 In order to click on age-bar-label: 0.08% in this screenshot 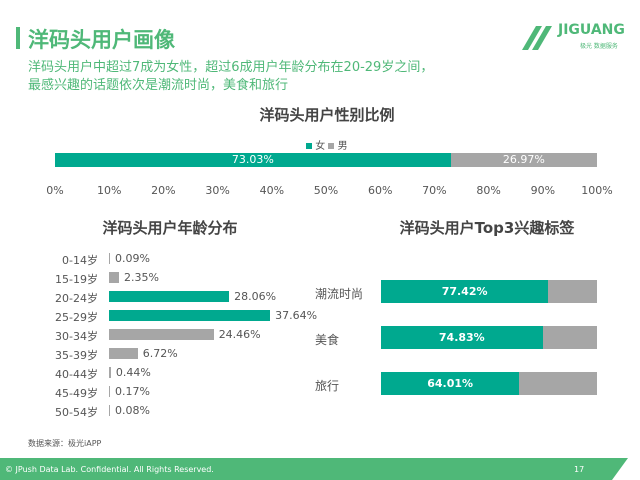, I will do `click(132, 410)`.